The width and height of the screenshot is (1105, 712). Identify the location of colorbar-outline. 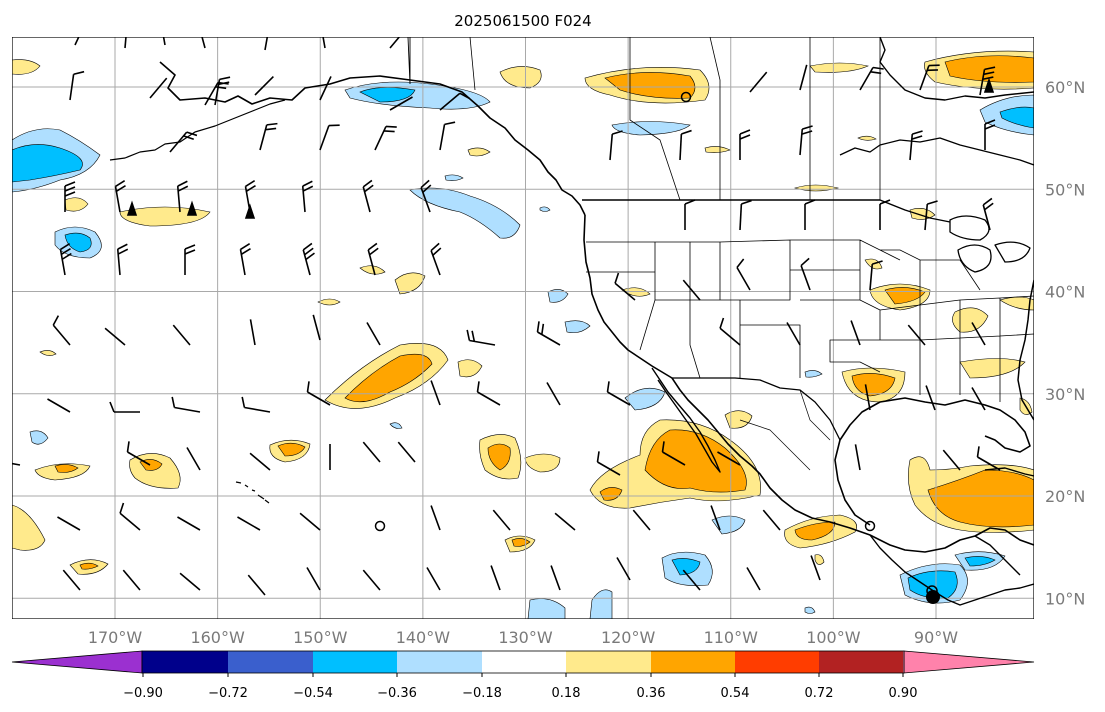
(523, 662).